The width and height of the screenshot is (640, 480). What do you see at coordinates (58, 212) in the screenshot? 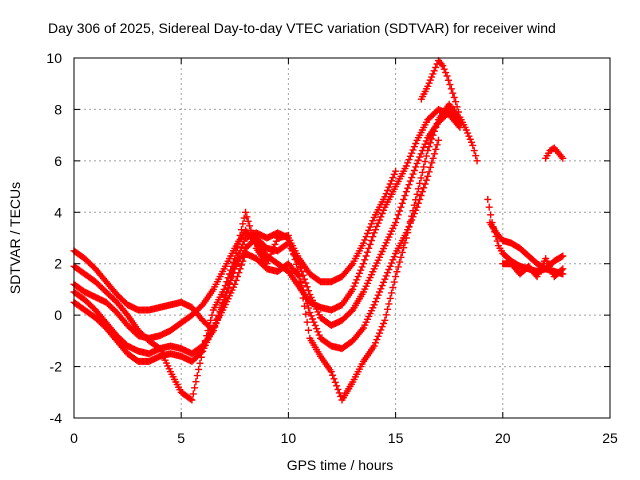
I see `y-tick-label: 4` at bounding box center [58, 212].